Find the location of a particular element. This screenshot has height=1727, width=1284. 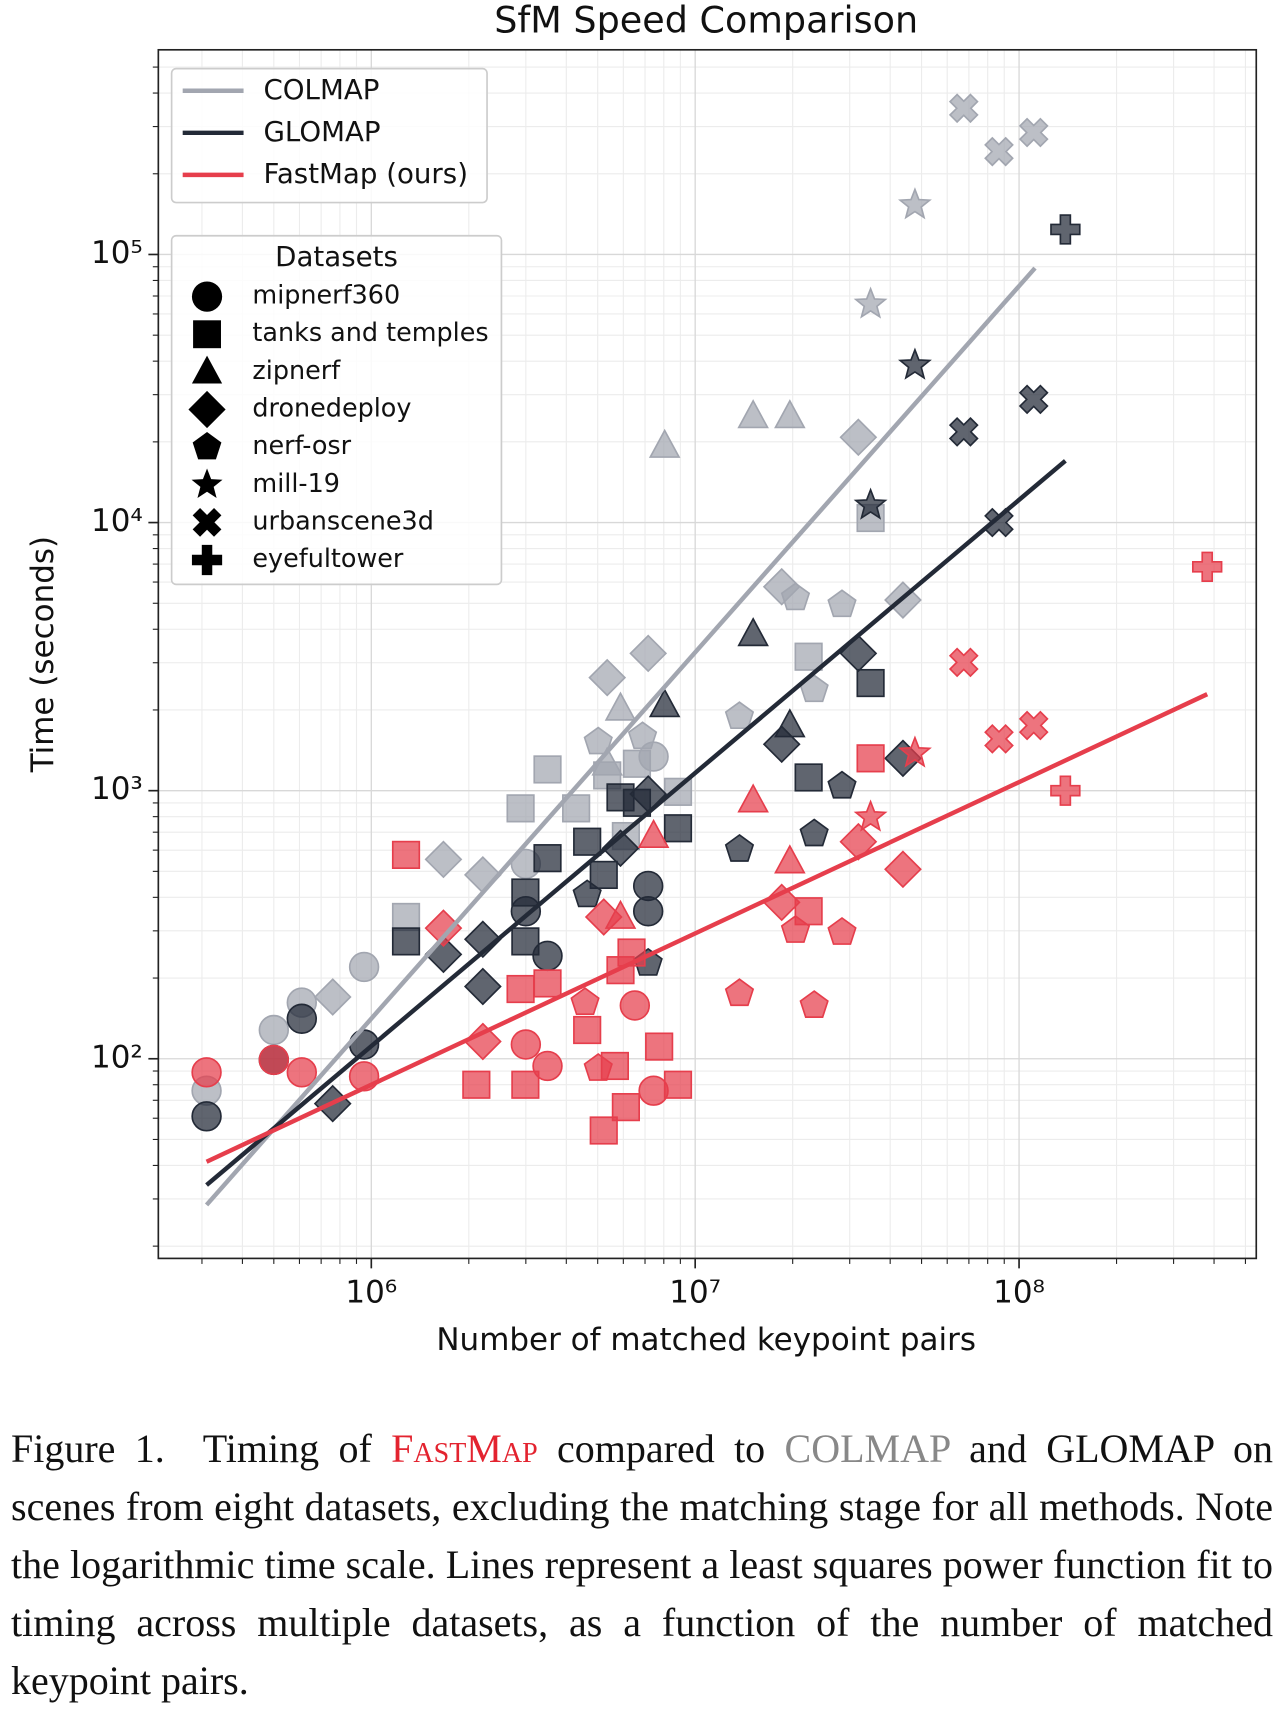

y-axis-label: Time (seconds) is located at coordinates (43, 654).